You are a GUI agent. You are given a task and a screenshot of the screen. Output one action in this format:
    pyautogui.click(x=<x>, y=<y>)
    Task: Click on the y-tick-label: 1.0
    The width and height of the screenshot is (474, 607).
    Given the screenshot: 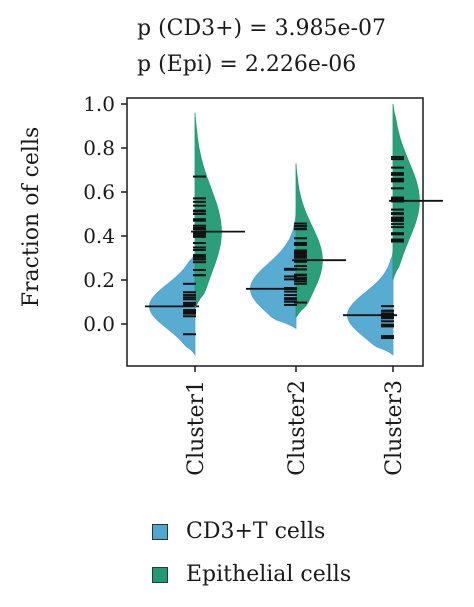 What is the action you would take?
    pyautogui.click(x=99, y=104)
    